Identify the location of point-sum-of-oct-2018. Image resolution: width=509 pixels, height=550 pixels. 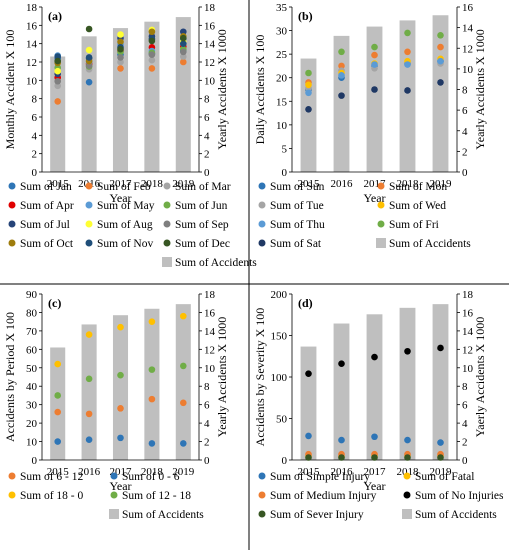
(152, 32).